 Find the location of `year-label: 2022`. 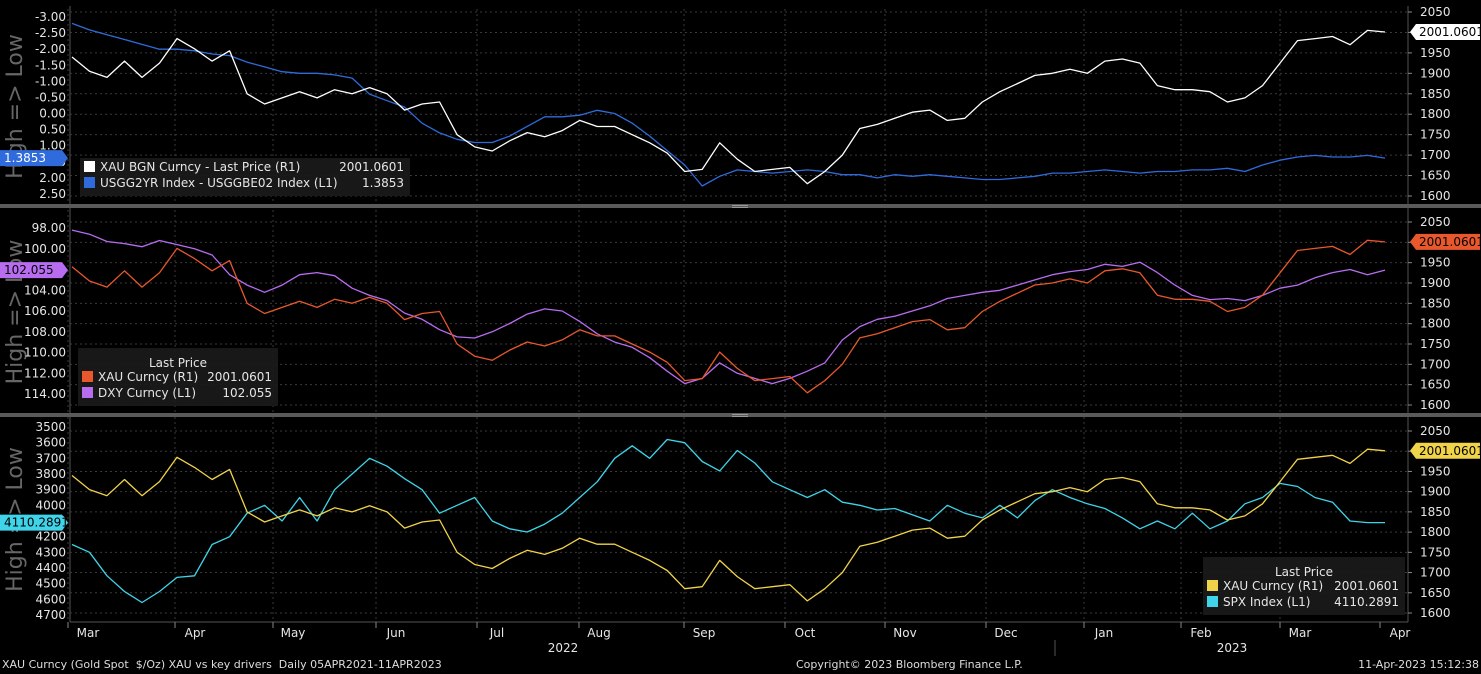

year-label: 2022 is located at coordinates (563, 648).